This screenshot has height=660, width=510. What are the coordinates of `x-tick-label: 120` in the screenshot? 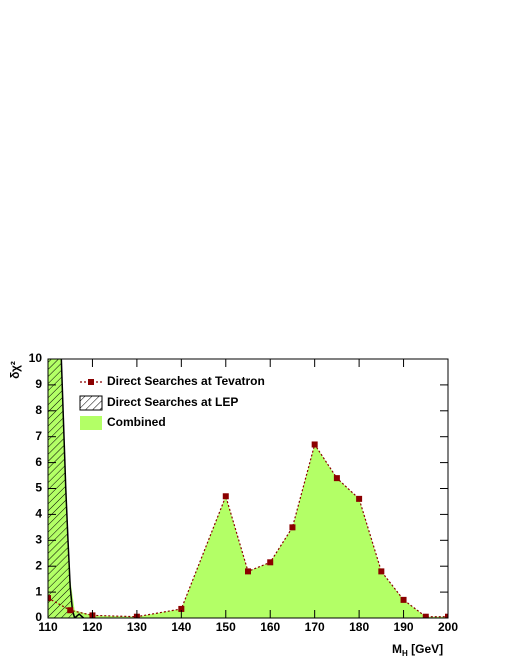 It's located at (92, 627).